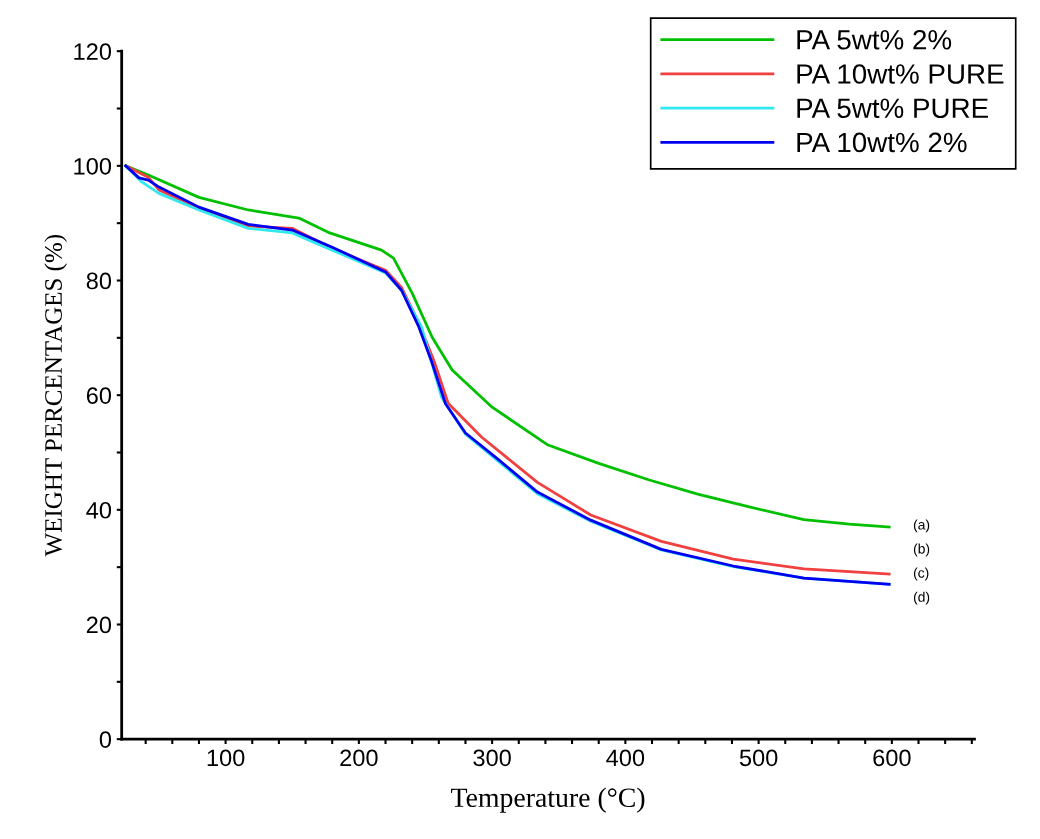 The width and height of the screenshot is (1040, 839). I want to click on x-axis-title: Temperature (°C), so click(548, 800).